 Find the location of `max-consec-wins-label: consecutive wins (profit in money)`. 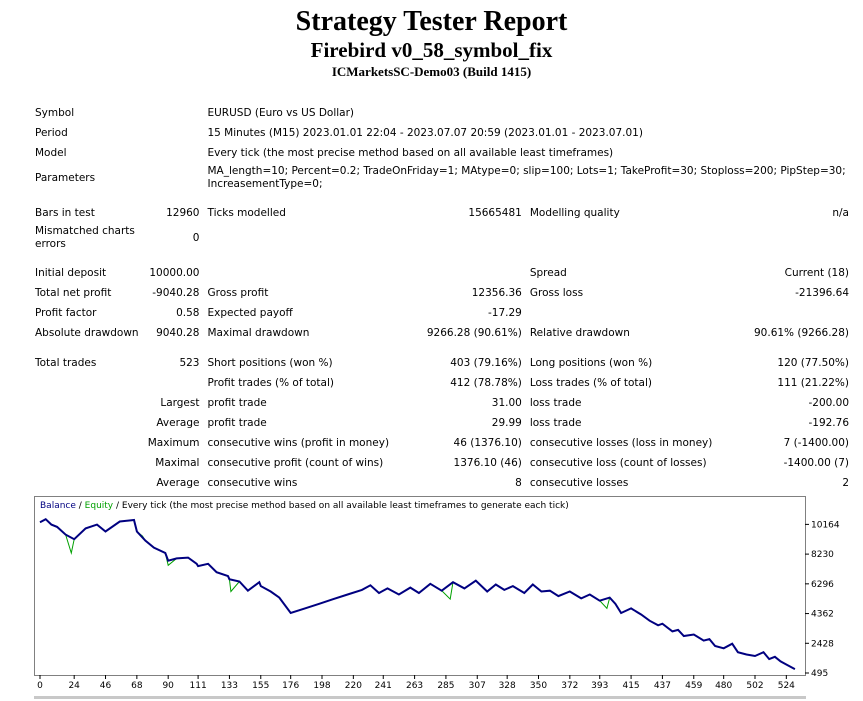

max-consec-wins-label: consecutive wins (profit in money) is located at coordinates (298, 443).